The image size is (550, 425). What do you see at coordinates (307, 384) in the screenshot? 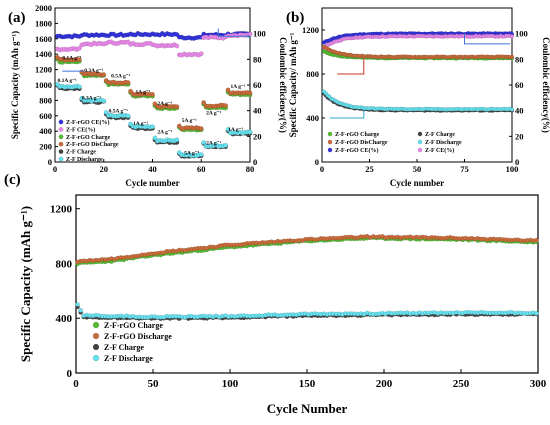
I see `x-tick-label: 150` at bounding box center [307, 384].